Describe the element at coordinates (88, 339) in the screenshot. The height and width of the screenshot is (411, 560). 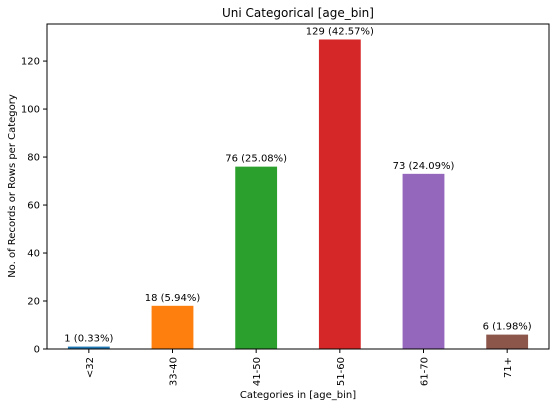
I see `data-label-0: 1 (0.33%)` at that location.